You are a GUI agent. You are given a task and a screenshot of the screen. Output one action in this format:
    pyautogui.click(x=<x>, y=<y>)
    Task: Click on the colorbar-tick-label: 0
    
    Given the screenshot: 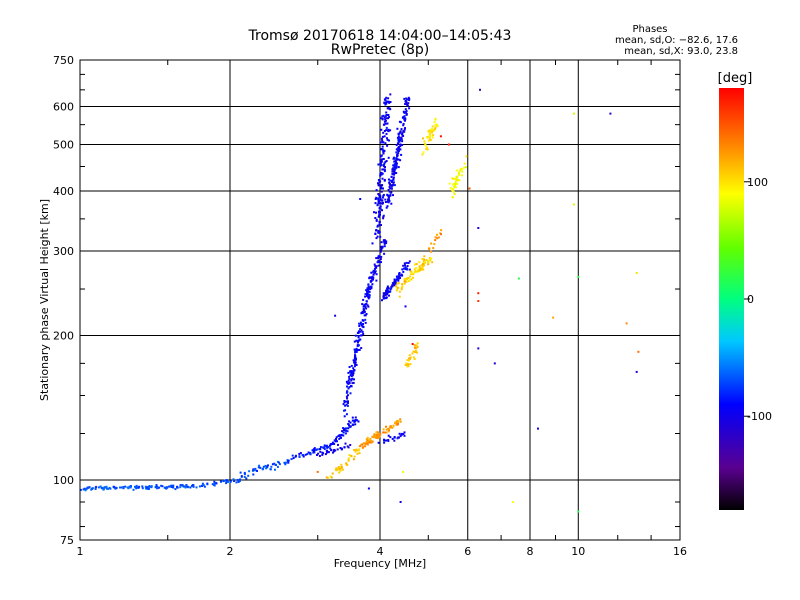 What is the action you would take?
    pyautogui.click(x=750, y=299)
    